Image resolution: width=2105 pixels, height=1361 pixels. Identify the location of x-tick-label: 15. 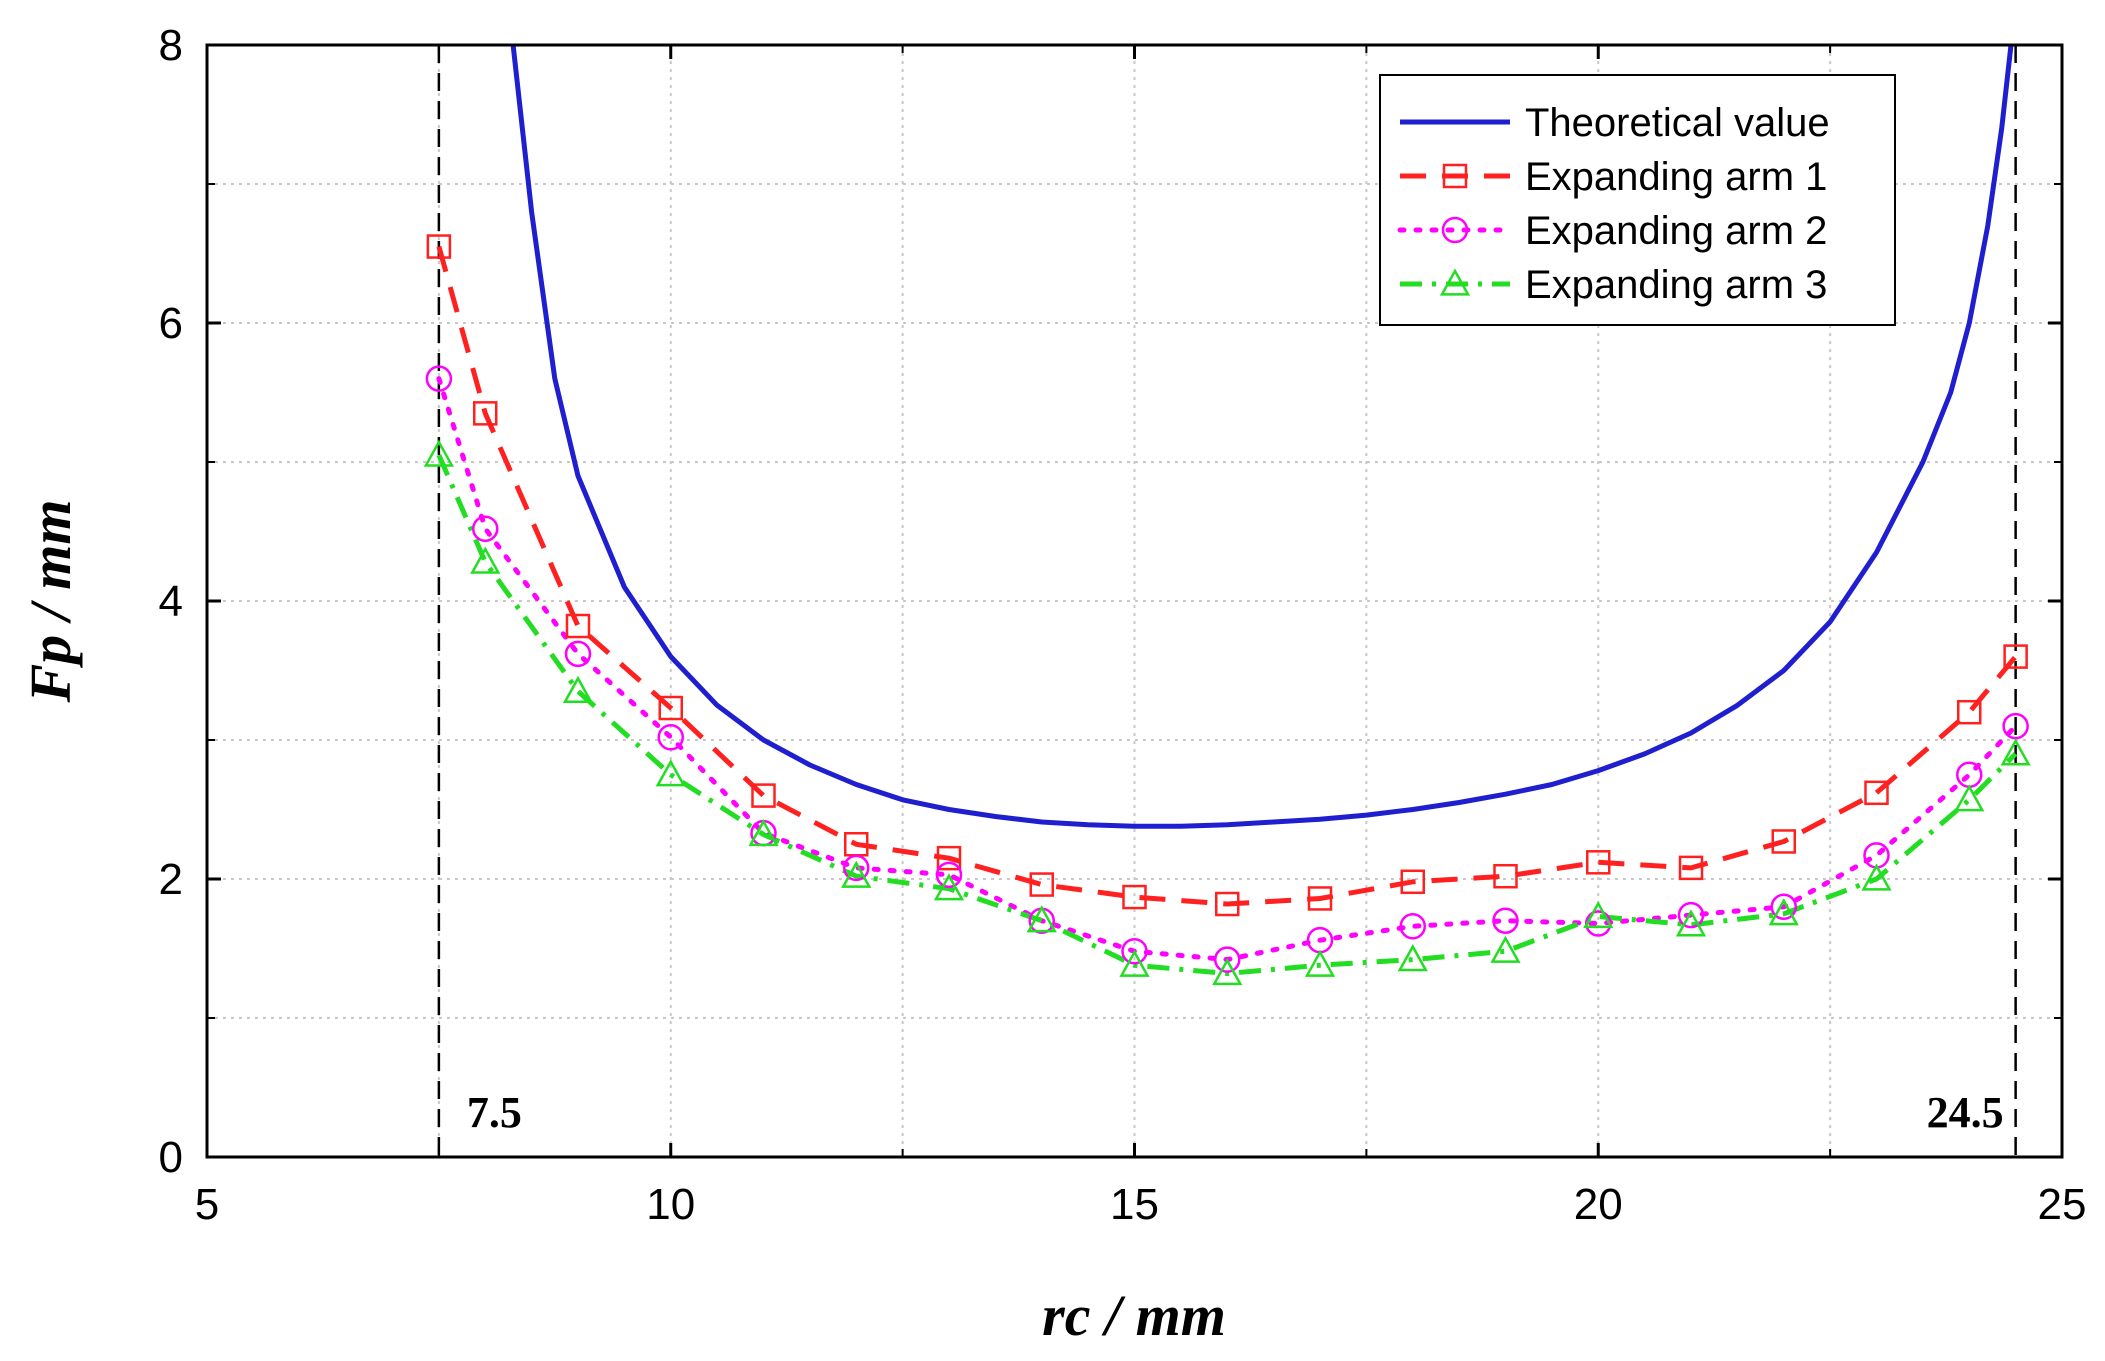
(1134, 1204).